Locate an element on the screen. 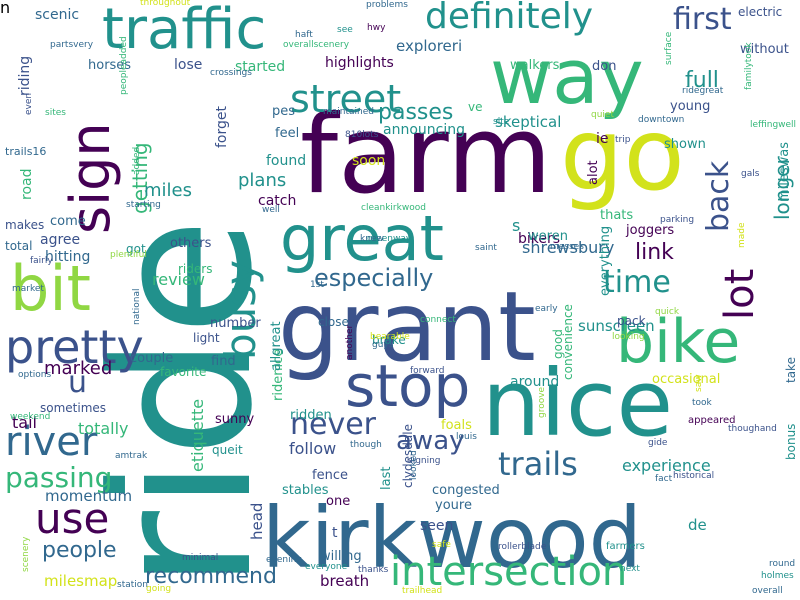 The image size is (800, 600). word: busy is located at coordinates (240, 309).